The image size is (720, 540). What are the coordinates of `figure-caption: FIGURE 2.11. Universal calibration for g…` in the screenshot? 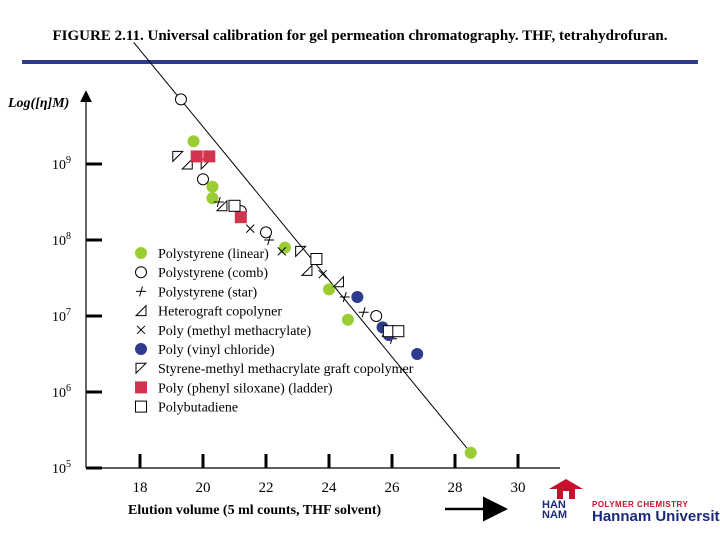 It's located at (360, 36).